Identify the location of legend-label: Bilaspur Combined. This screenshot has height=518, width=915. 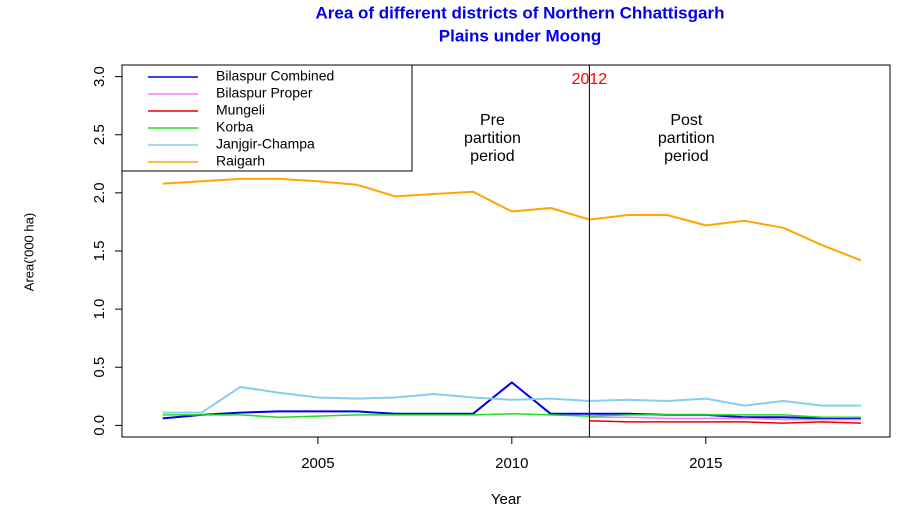
(275, 76).